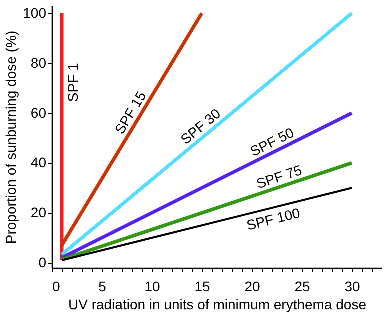  I want to click on text: SPF 50, so click(272, 142).